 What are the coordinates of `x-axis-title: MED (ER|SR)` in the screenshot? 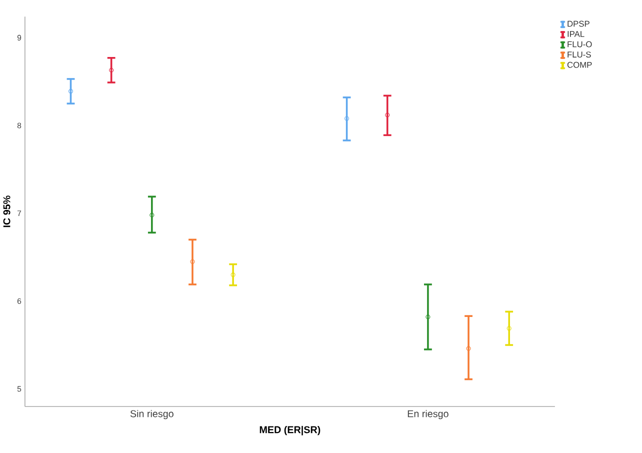 It's located at (290, 431).